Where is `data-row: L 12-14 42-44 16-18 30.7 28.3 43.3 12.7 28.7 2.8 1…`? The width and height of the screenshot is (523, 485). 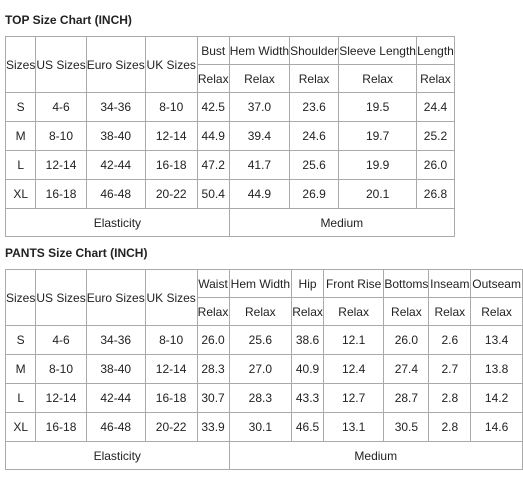
data-row: L 12-14 42-44 16-18 30.7 28.3 43.3 12.7 28.7 2.8 1… is located at coordinates (263, 398).